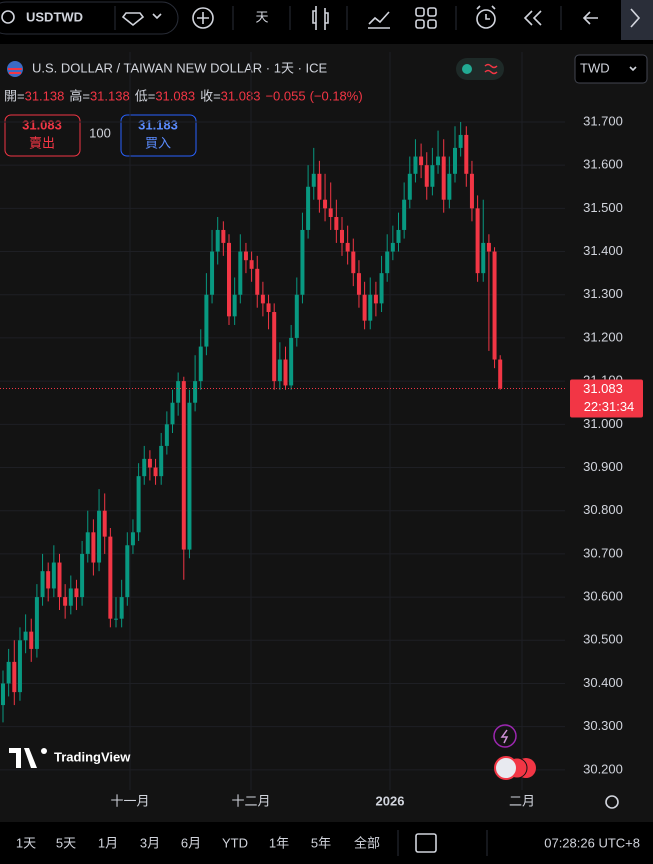 Image resolution: width=653 pixels, height=864 pixels. What do you see at coordinates (603, 388) in the screenshot?
I see `last-price: 31.083` at bounding box center [603, 388].